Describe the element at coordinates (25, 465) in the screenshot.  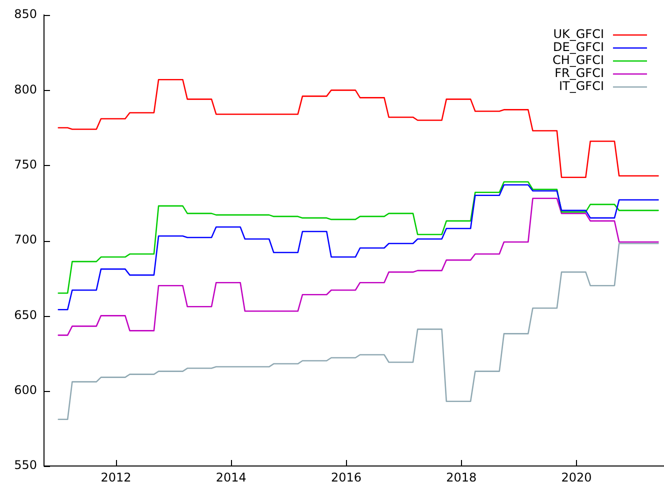
I see `y-tick-label: 550` at that location.